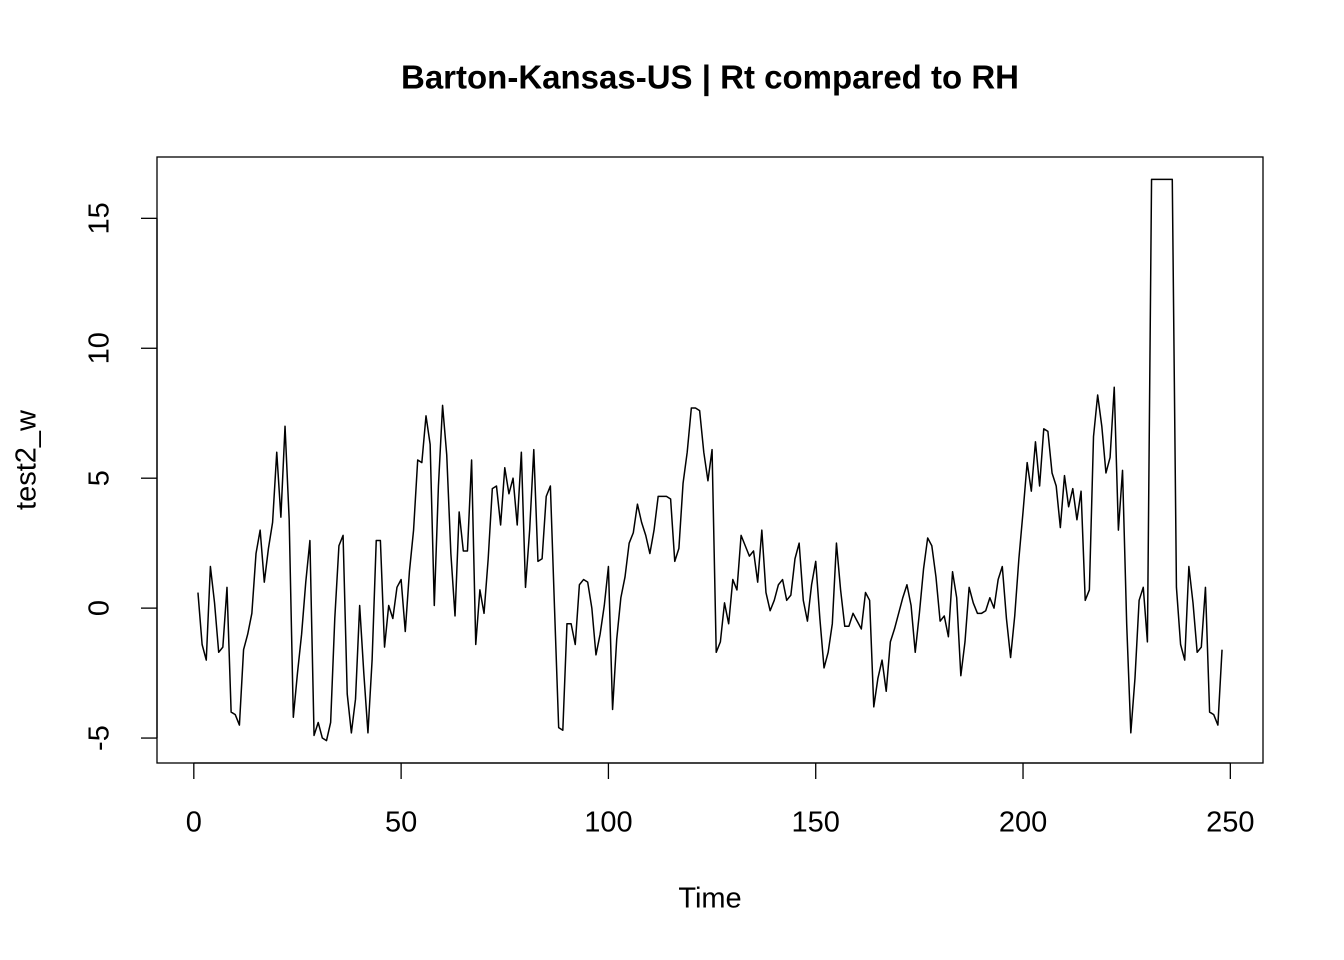  I want to click on x-tick-label: 100, so click(608, 823).